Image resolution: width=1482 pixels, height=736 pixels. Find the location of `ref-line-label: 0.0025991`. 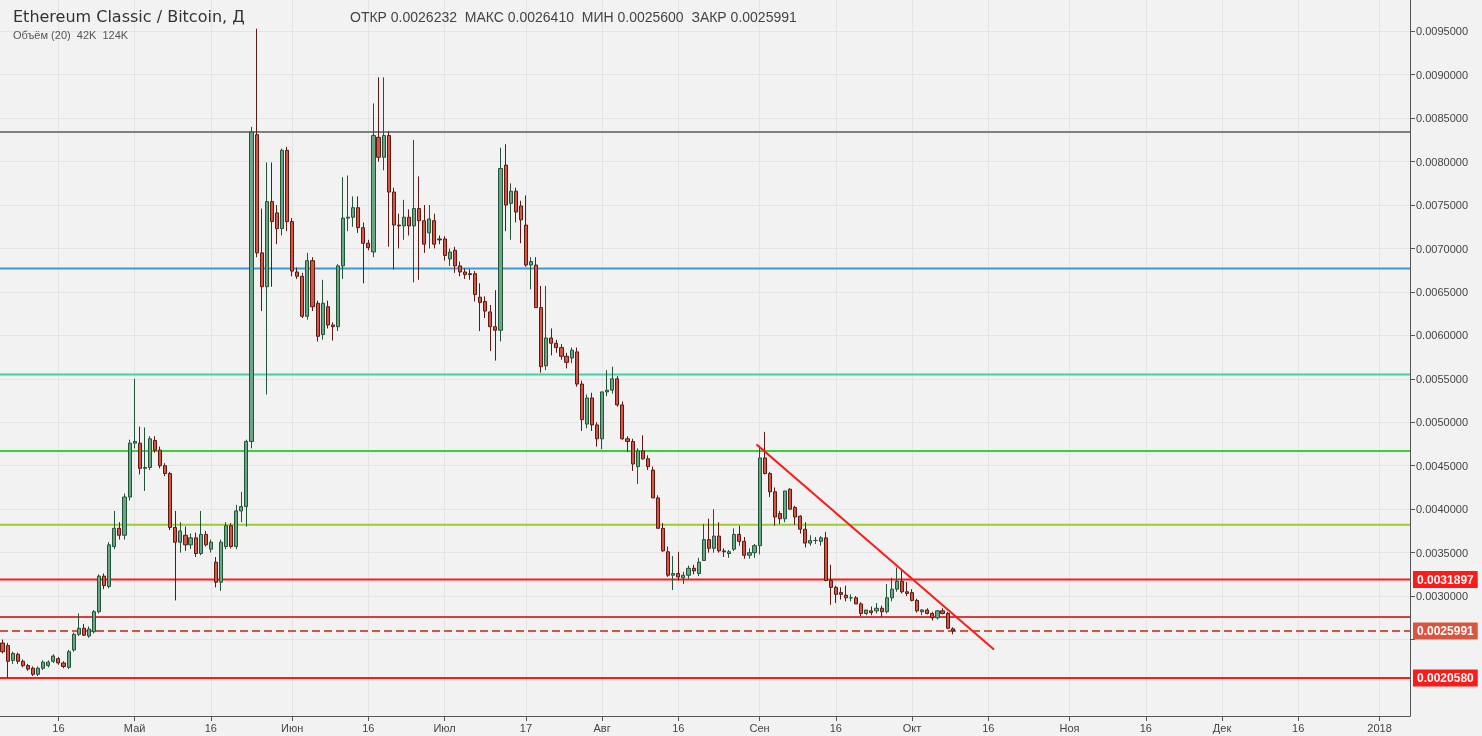

ref-line-label: 0.0025991 is located at coordinates (1446, 630).